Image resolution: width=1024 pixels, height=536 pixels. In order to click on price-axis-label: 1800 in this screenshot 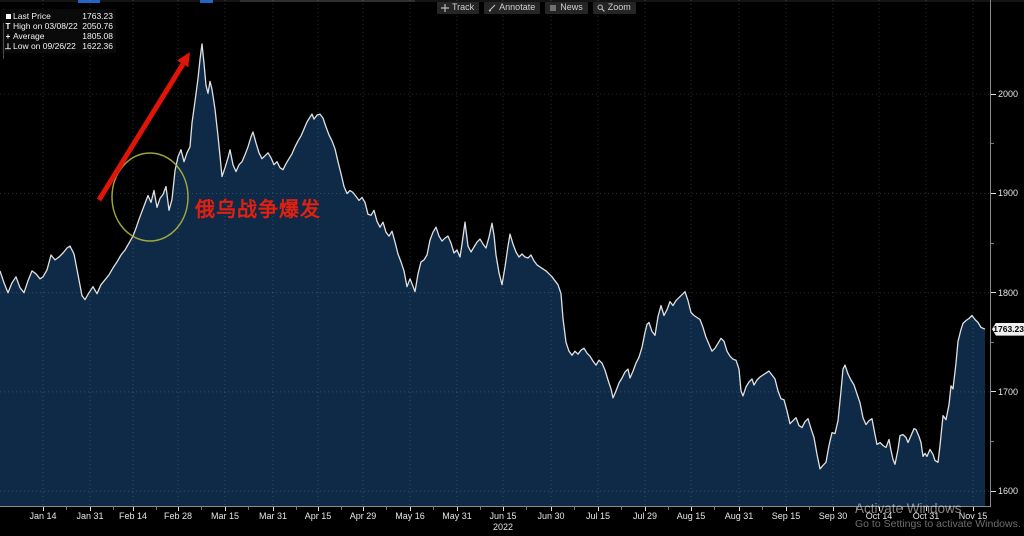, I will do `click(1008, 292)`.